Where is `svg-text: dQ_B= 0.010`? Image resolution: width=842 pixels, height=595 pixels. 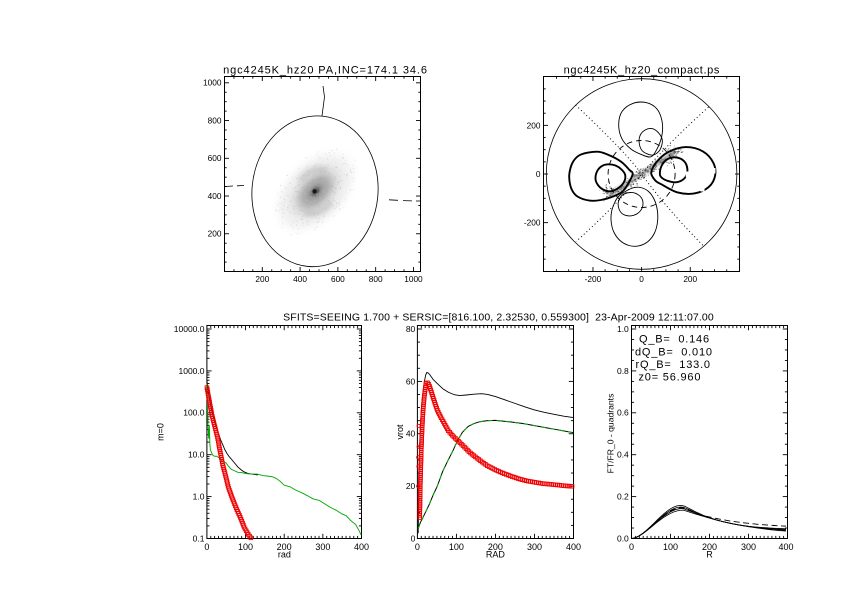
svg-text: dQ_B= 0.010 is located at coordinates (674, 353).